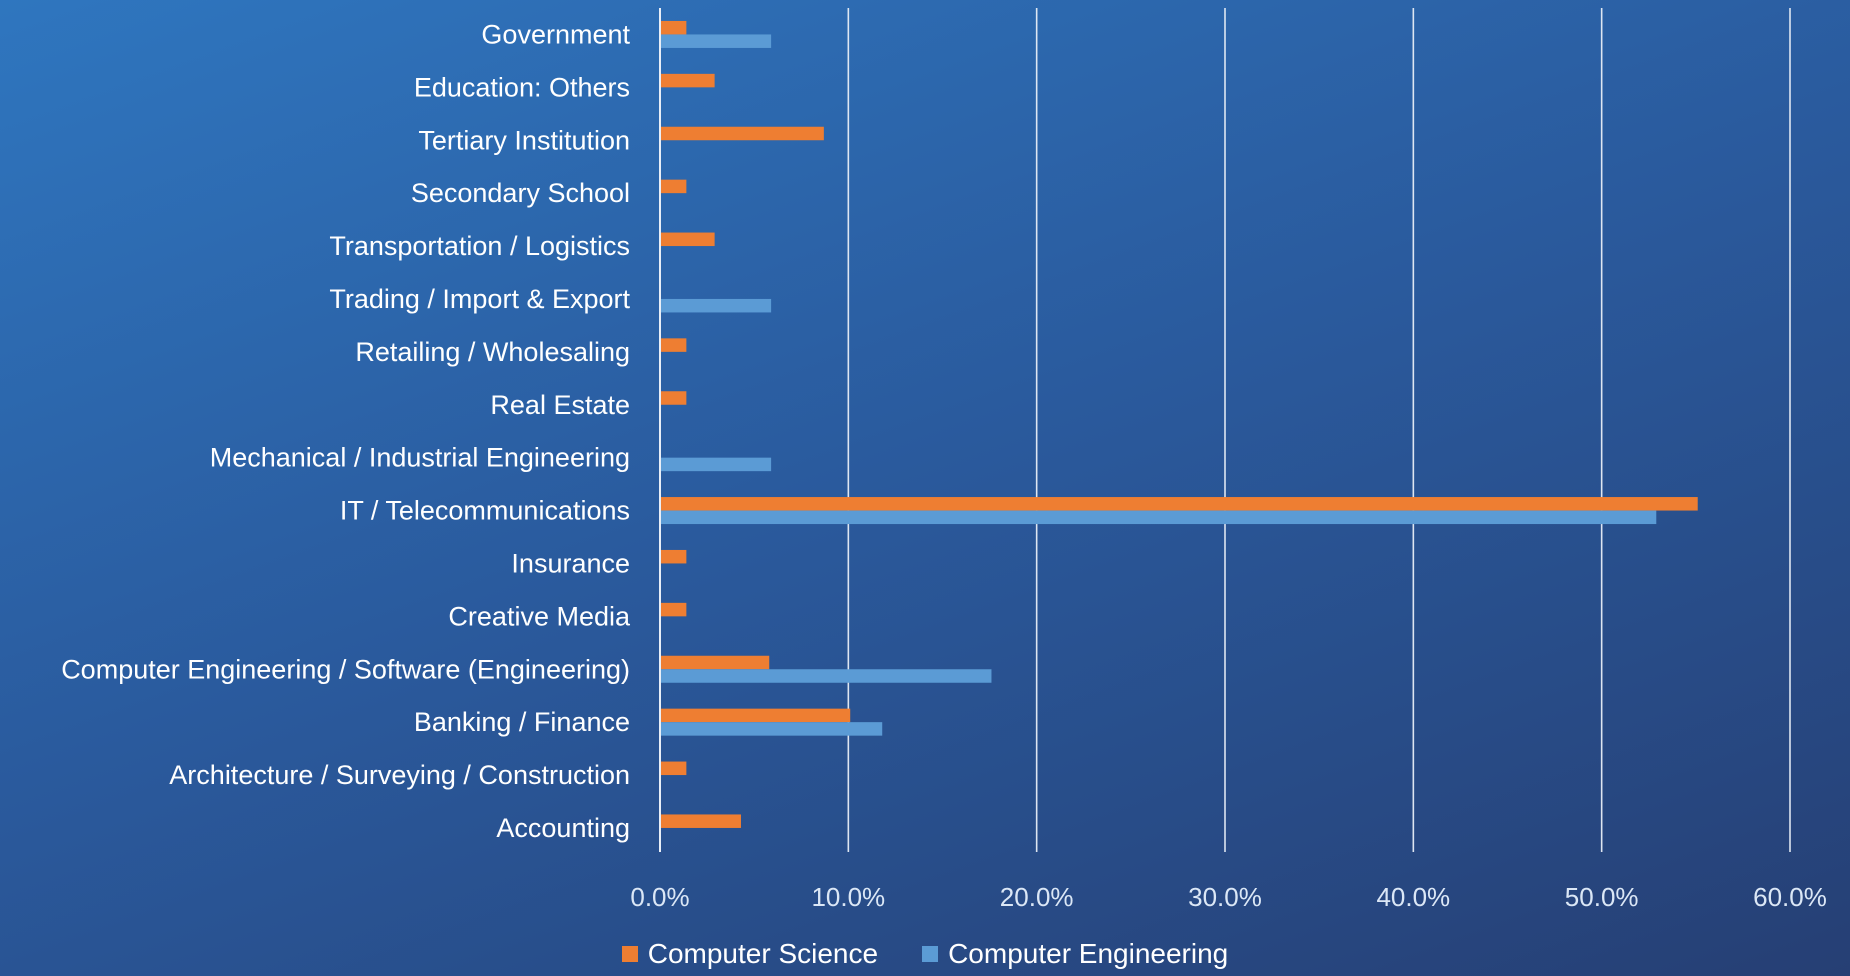 The height and width of the screenshot is (976, 1850). I want to click on category-label-secondary-school: Secondary School, so click(520, 193).